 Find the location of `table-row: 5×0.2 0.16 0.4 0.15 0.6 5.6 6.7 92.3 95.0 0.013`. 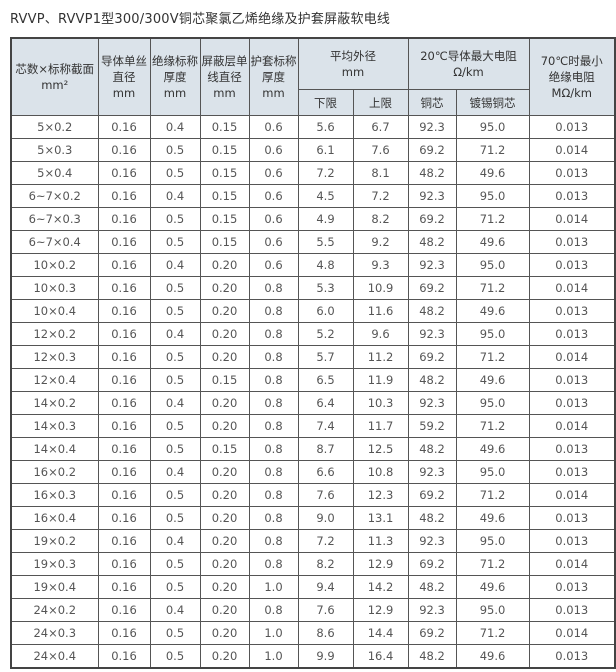

table-row: 5×0.2 0.16 0.4 0.15 0.6 5.6 6.7 92.3 95.0 0.013 is located at coordinates (313, 127).